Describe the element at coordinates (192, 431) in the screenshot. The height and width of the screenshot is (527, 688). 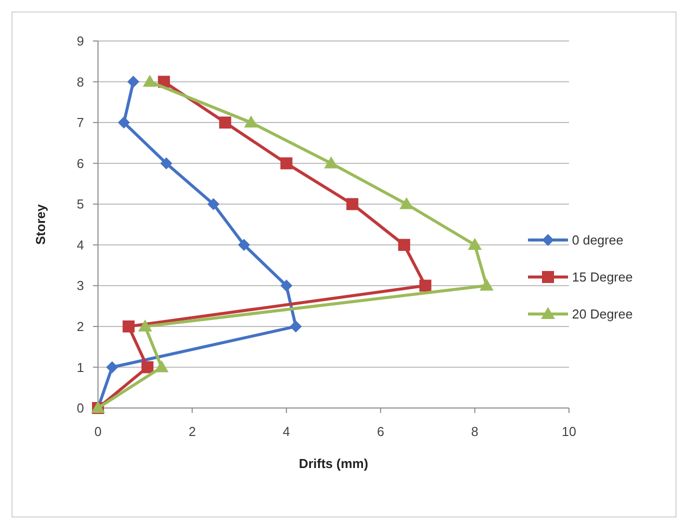
I see `x-tick-label: 2` at that location.